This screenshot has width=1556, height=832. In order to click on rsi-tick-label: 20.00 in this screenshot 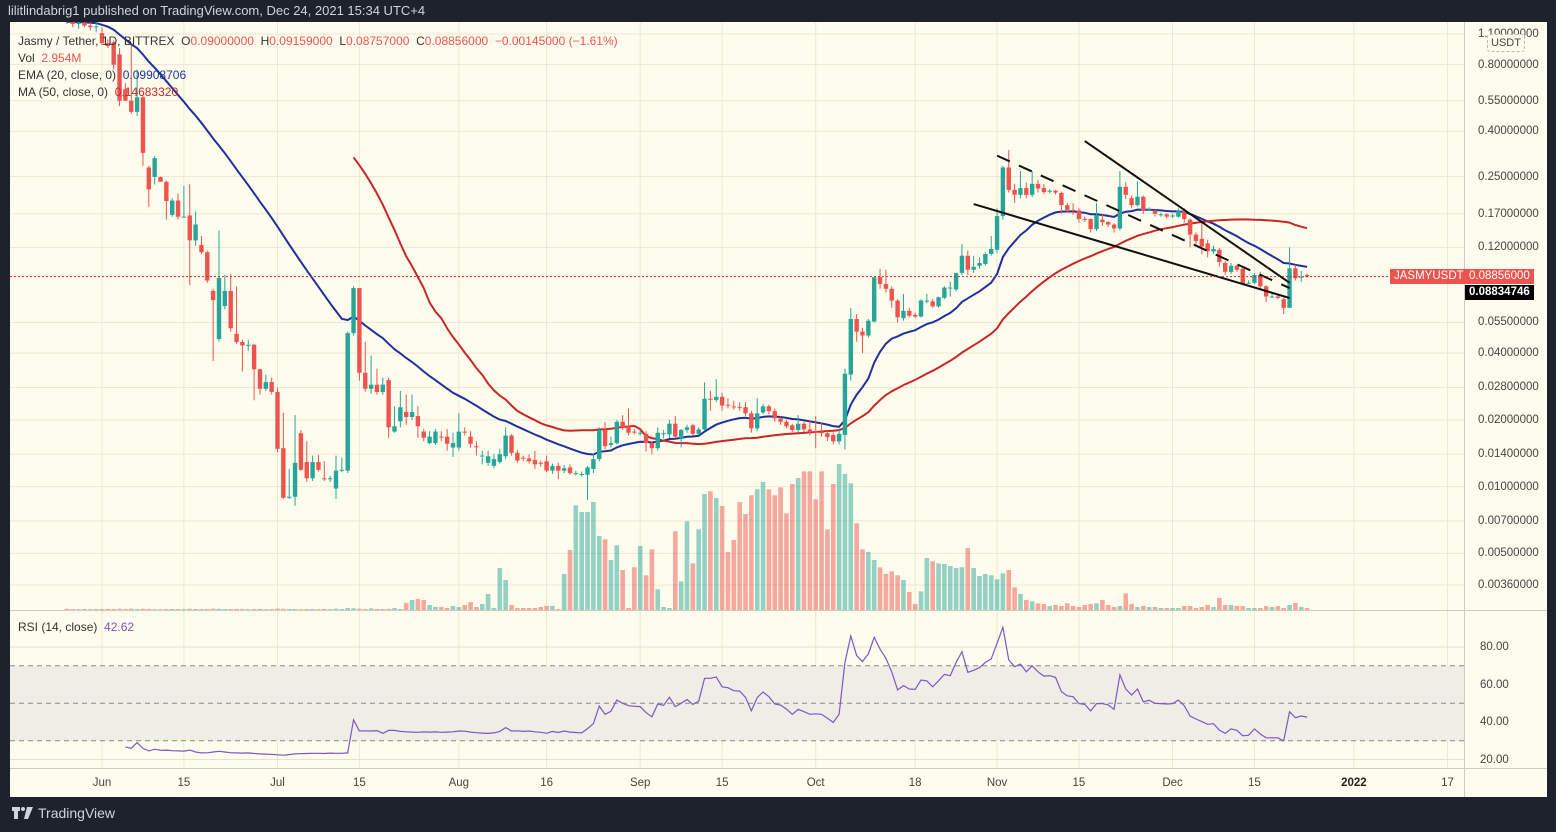, I will do `click(1494, 759)`.